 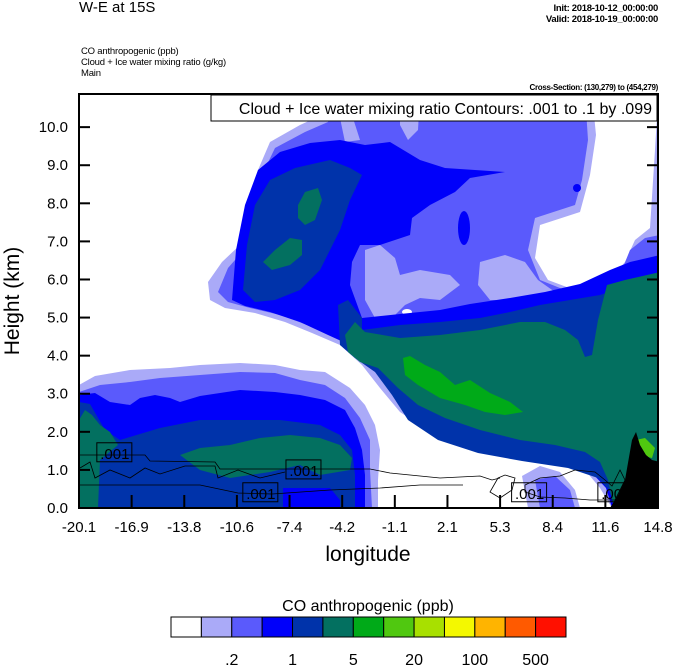 I want to click on co-level-blue-ground, so click(x=311, y=498).